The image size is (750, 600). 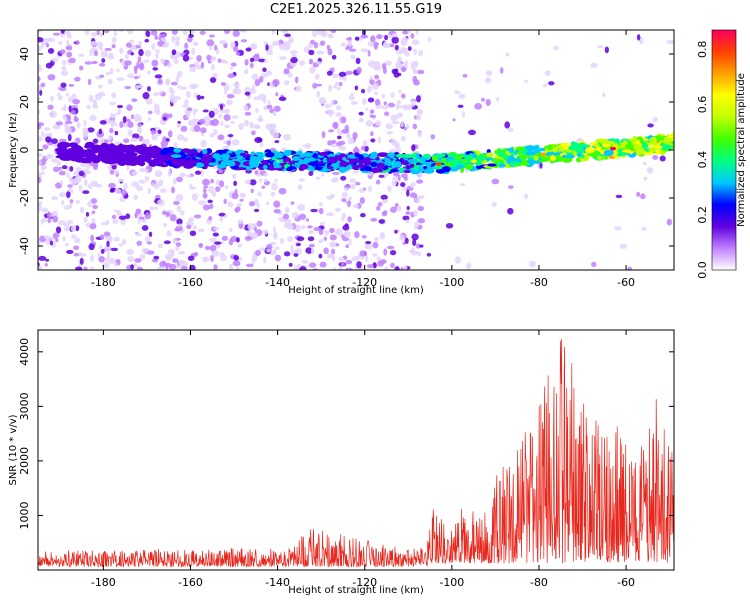 I want to click on spectrogram-y-axis-label: Frequency (Hz), so click(x=13, y=150).